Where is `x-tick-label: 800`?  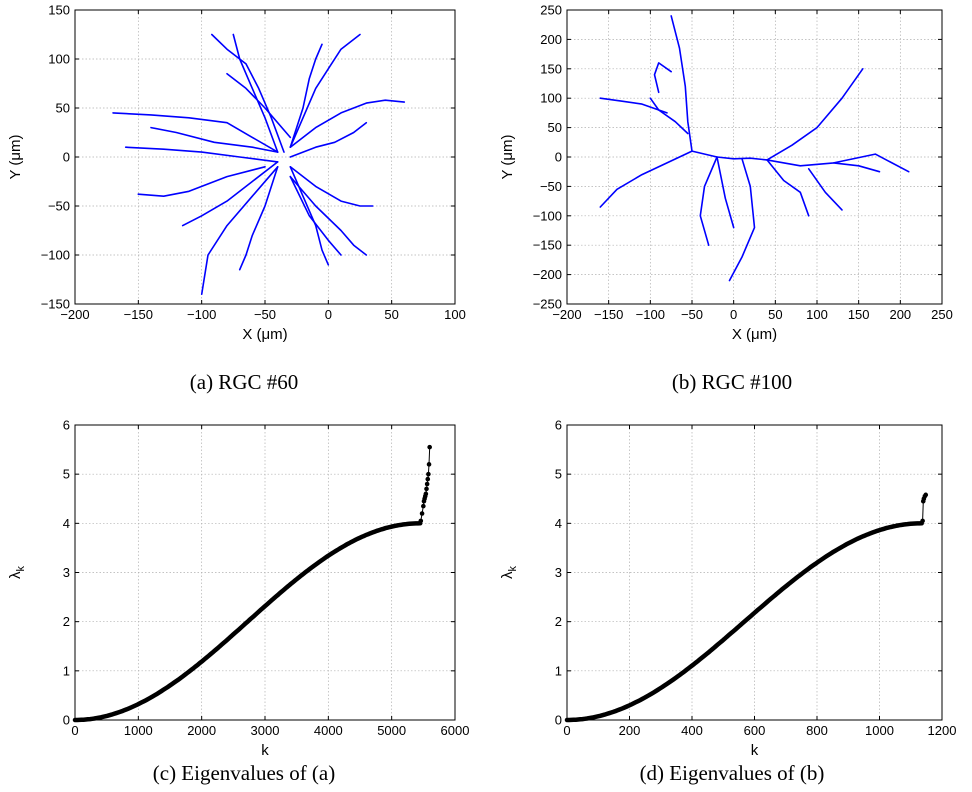 x-tick-label: 800 is located at coordinates (817, 730).